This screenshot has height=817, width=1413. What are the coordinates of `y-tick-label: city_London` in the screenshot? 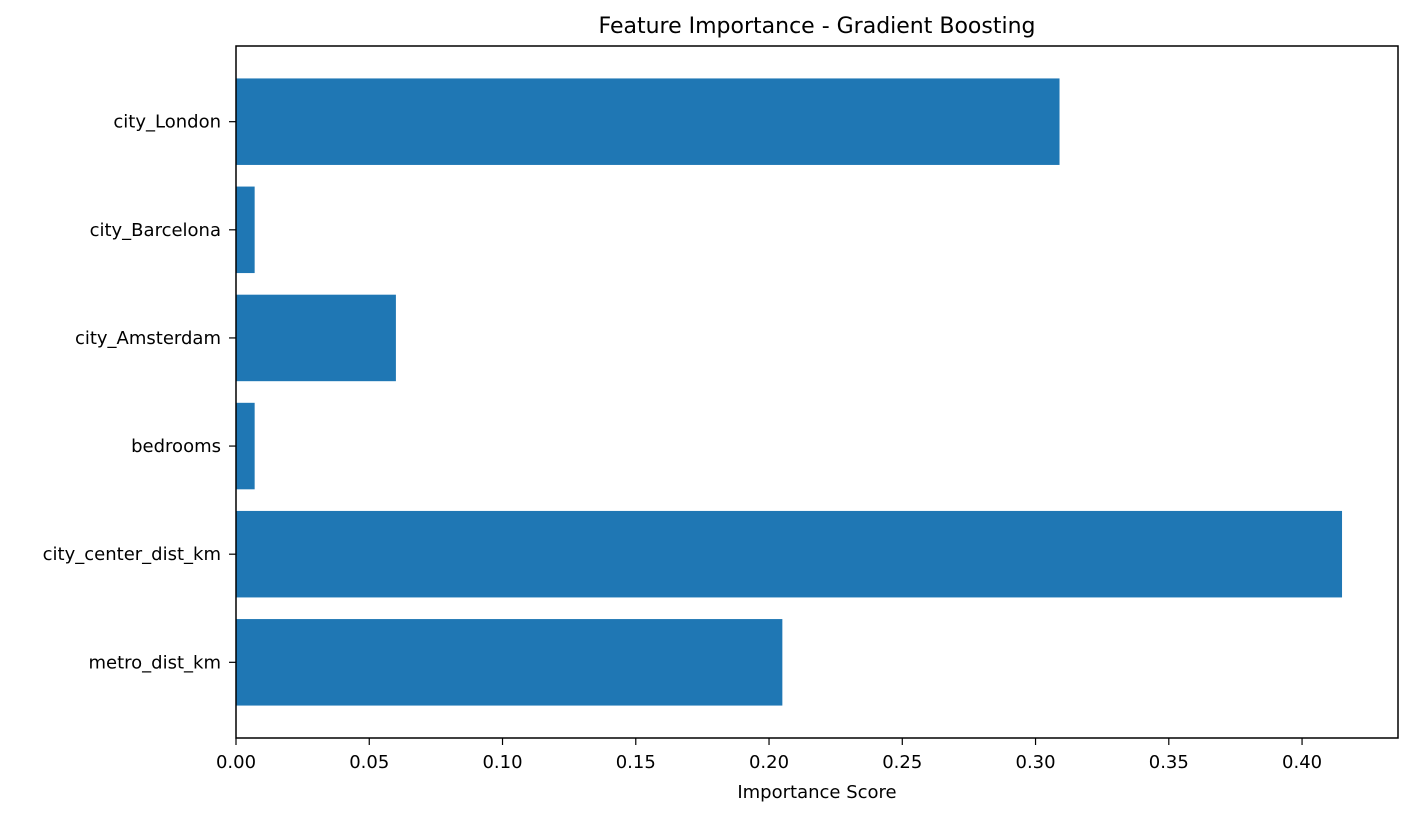 It's located at (167, 122).